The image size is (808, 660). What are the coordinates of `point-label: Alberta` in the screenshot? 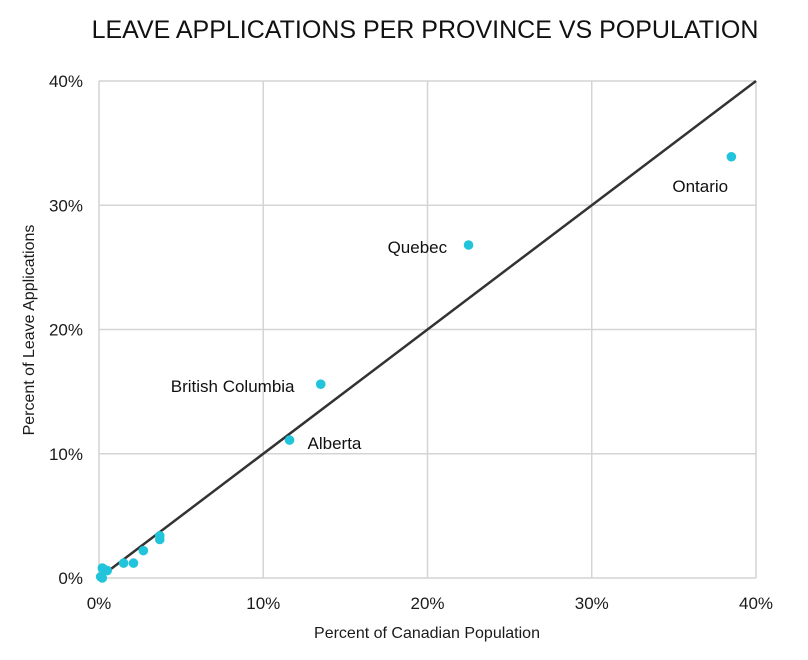 It's located at (335, 443).